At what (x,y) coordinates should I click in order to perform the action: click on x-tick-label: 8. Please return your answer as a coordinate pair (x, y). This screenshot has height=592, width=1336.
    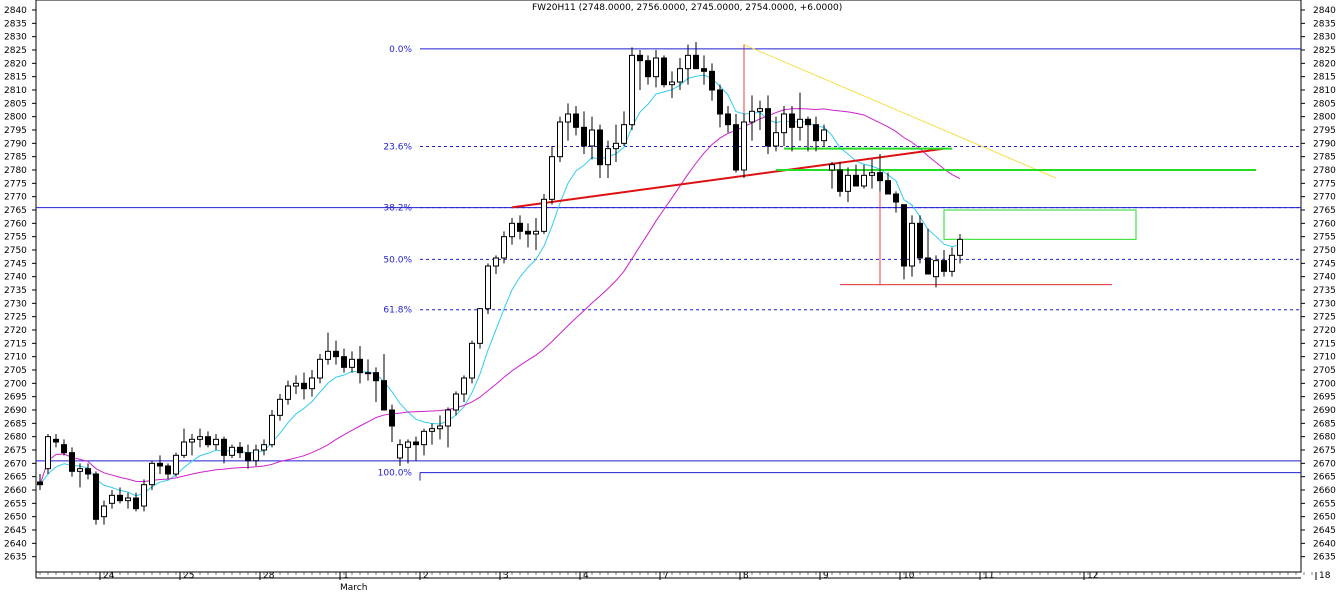
    Looking at the image, I should click on (746, 576).